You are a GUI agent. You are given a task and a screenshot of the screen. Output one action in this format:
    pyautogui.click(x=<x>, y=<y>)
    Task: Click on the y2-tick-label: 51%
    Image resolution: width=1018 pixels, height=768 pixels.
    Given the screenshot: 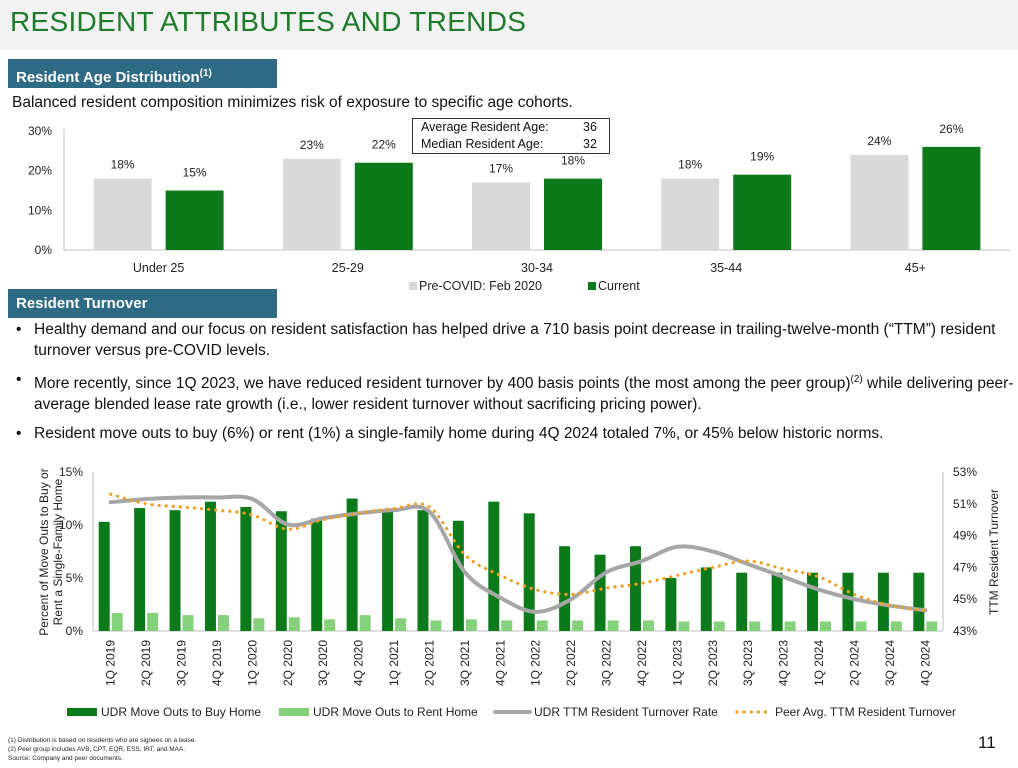 What is the action you would take?
    pyautogui.click(x=965, y=504)
    